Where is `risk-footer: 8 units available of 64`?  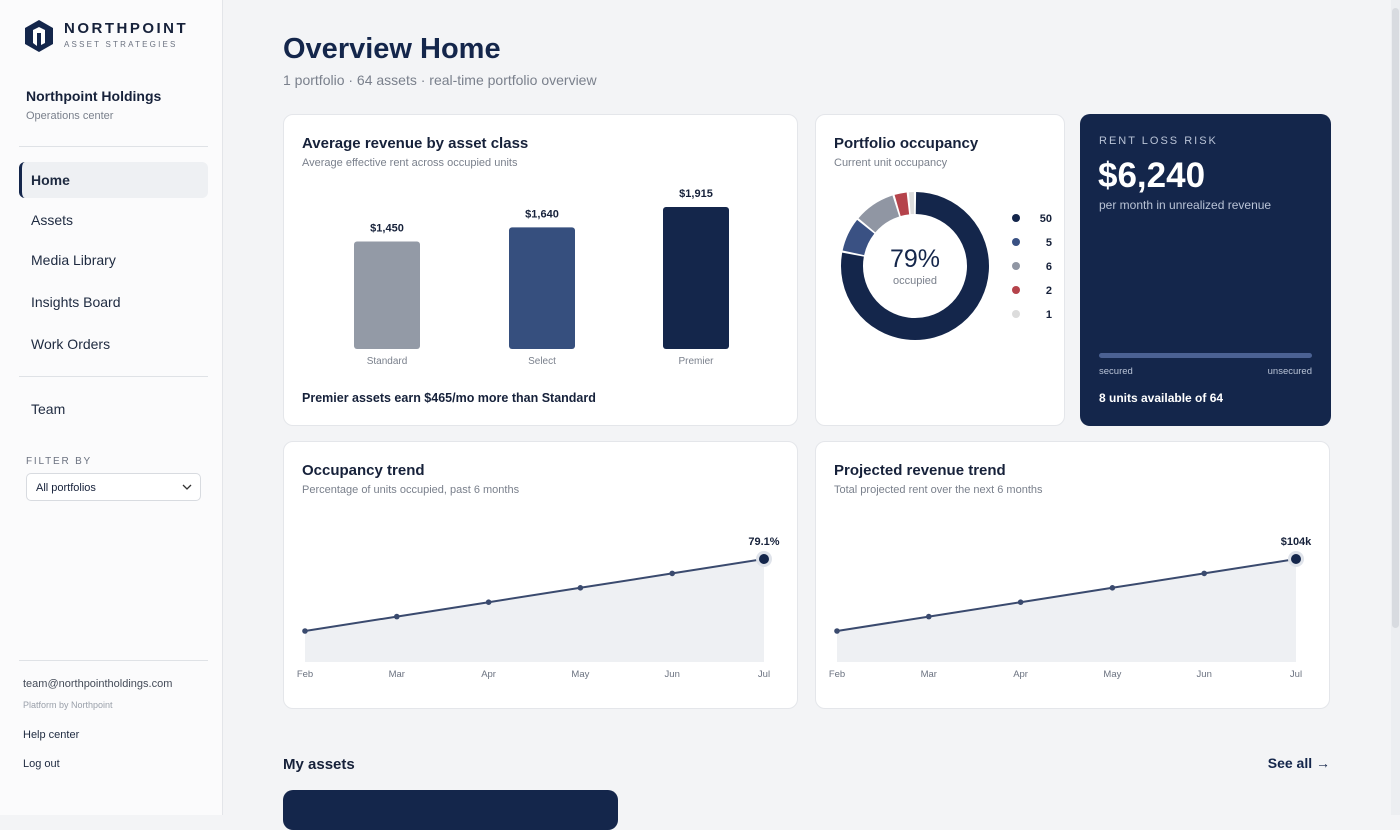
risk-footer: 8 units available of 64 is located at coordinates (1161, 398).